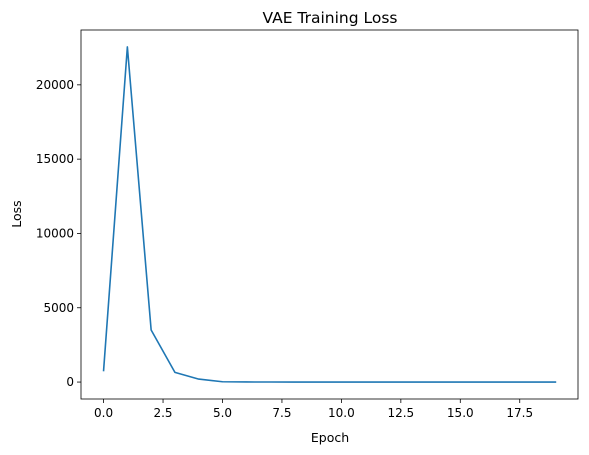 The width and height of the screenshot is (589, 455). Describe the element at coordinates (341, 413) in the screenshot. I see `x-tick-label: 10.0` at that location.